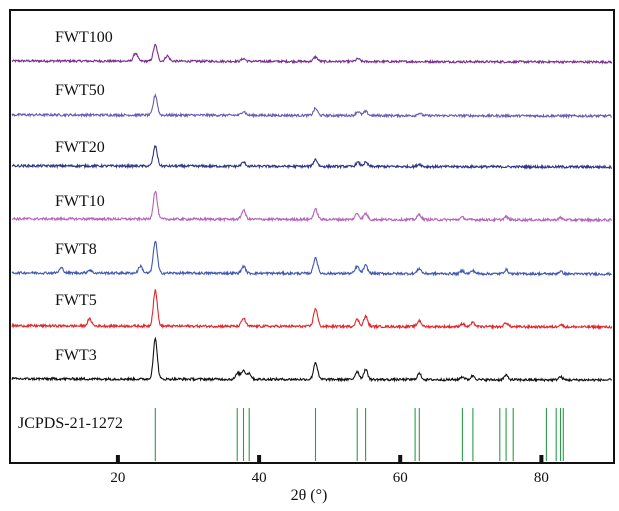 The width and height of the screenshot is (619, 511). What do you see at coordinates (311, 207) in the screenshot?
I see `series-line-fwt10` at bounding box center [311, 207].